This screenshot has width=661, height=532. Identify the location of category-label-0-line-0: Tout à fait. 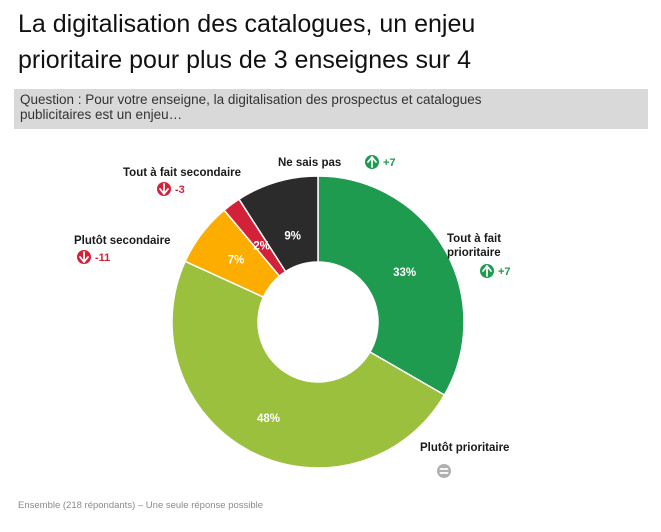
(474, 239).